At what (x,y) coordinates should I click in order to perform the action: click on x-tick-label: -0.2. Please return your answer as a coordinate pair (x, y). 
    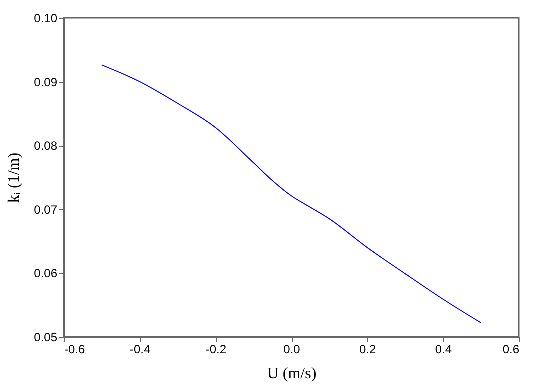
    Looking at the image, I should click on (216, 349).